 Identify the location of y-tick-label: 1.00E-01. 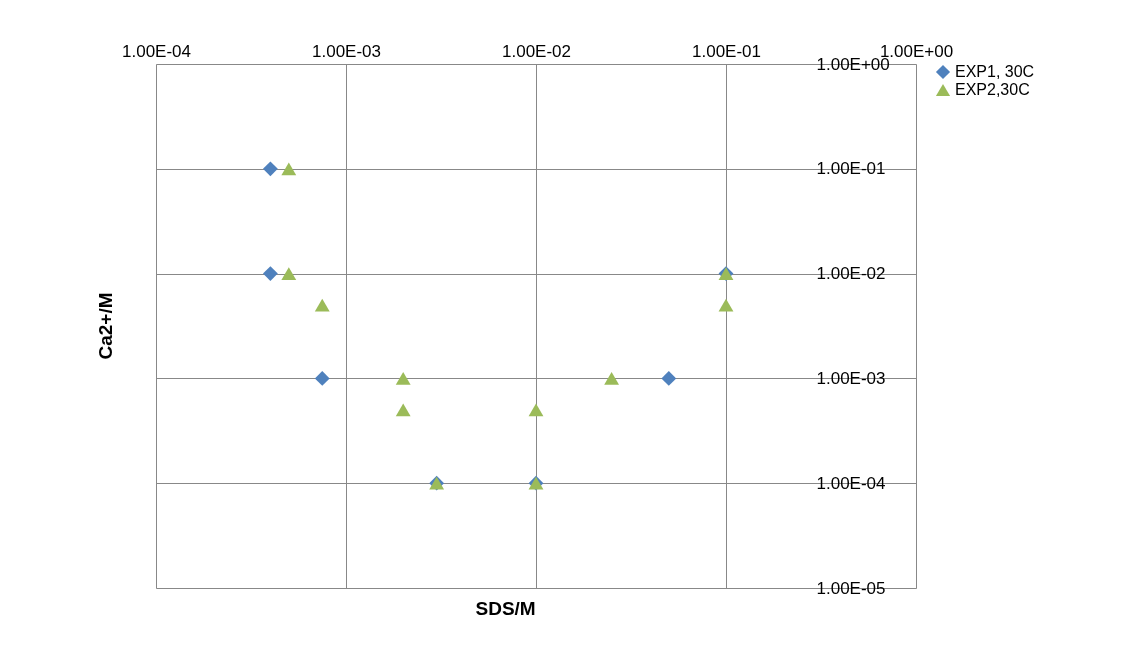
(851, 169).